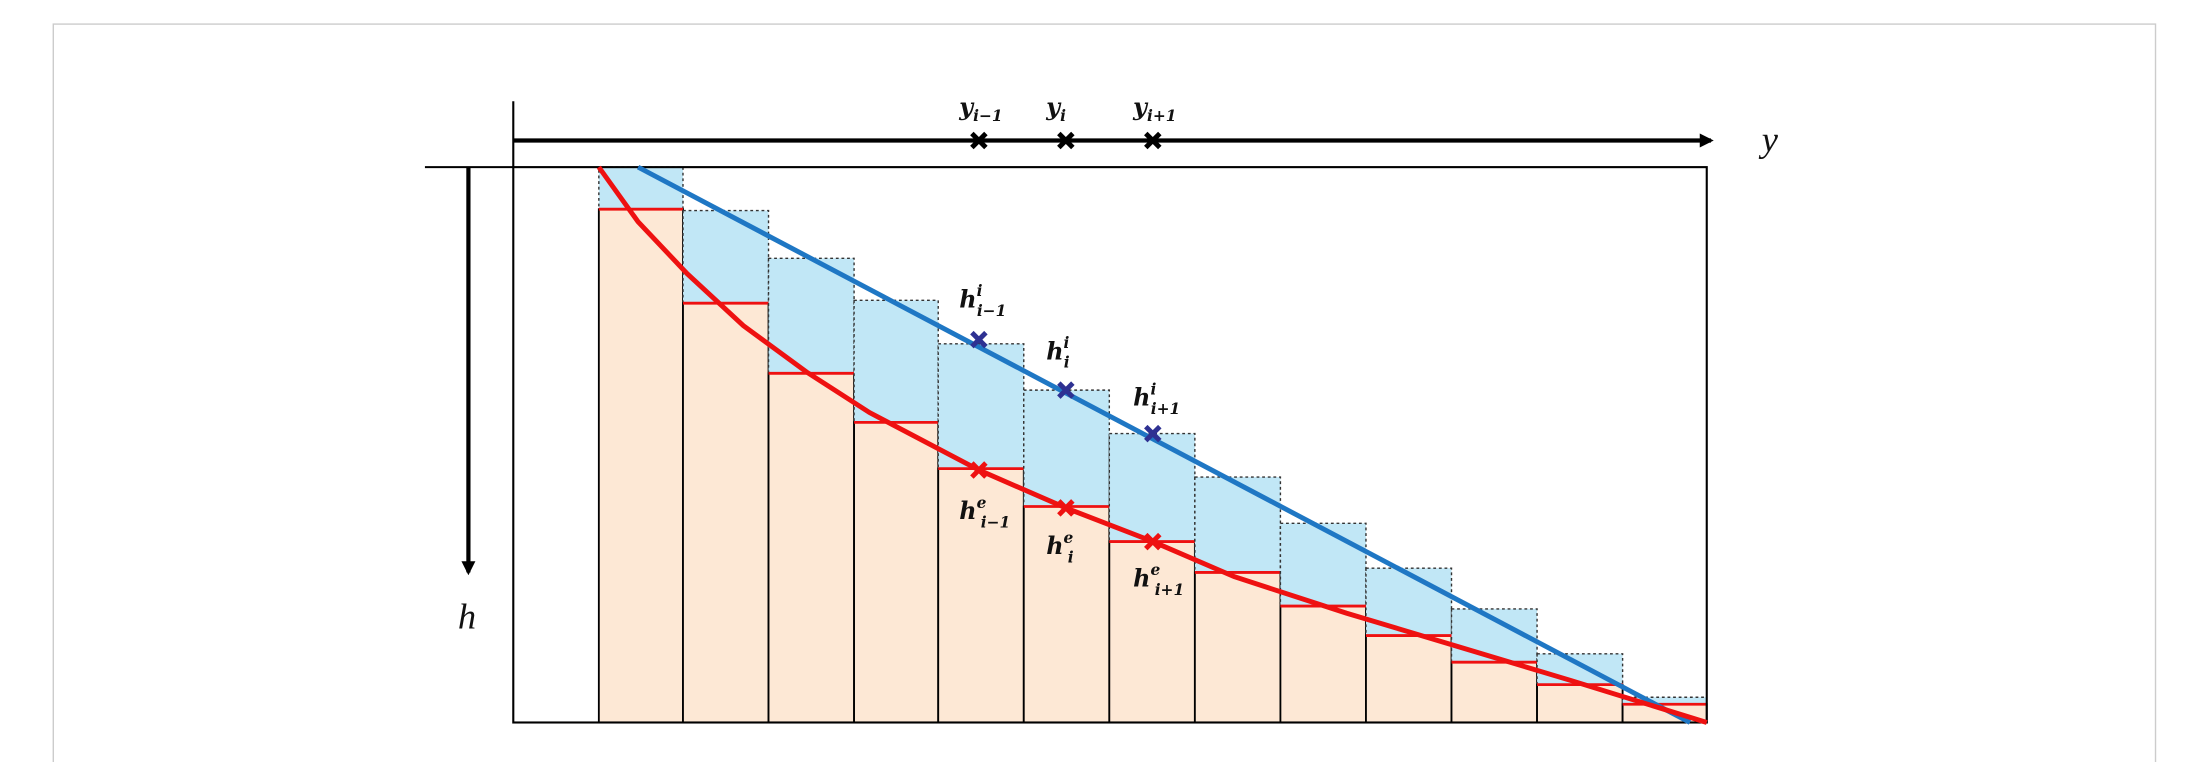  Describe the element at coordinates (1158, 580) in the screenshot. I see `point-label: he i+1` at that location.